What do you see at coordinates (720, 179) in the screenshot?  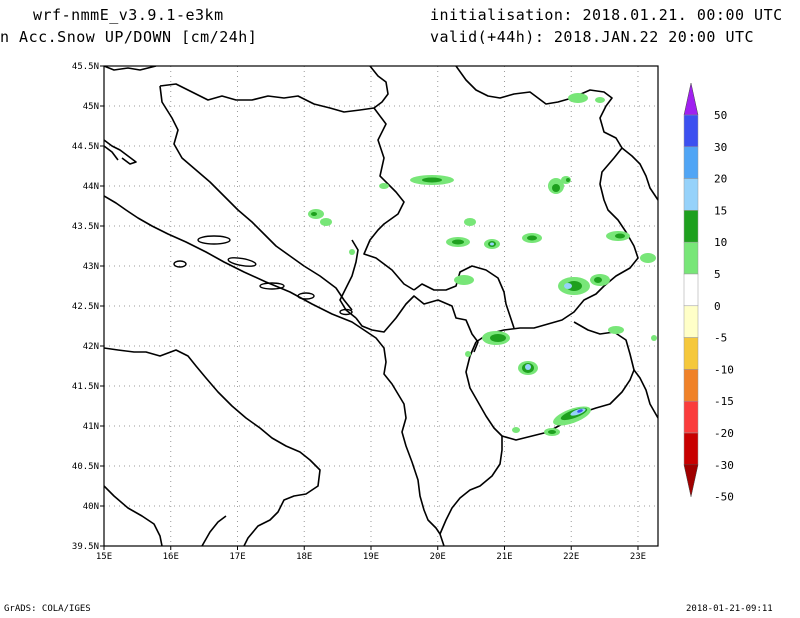 I see `legend-label: 20` at bounding box center [720, 179].